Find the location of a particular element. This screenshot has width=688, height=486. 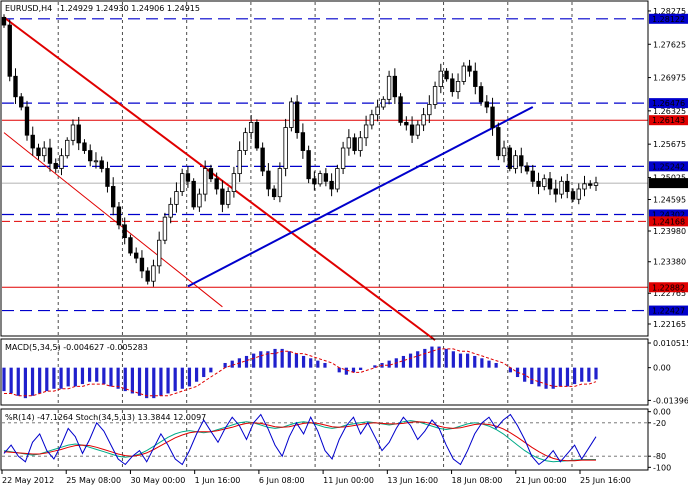

x-tick-label: 6 Jun 08:00 is located at coordinates (282, 480).